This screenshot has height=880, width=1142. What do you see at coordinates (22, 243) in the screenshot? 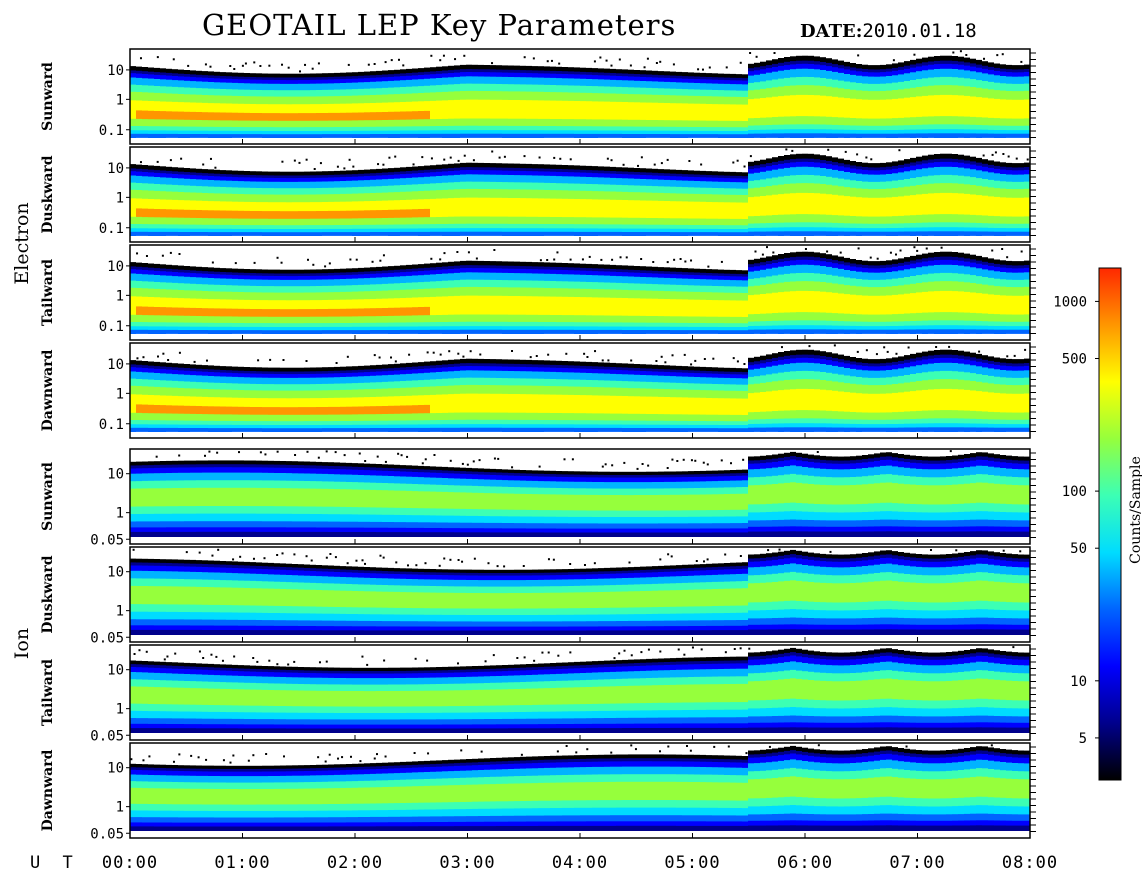
I see `group-label-electron: Electron` at bounding box center [22, 243].